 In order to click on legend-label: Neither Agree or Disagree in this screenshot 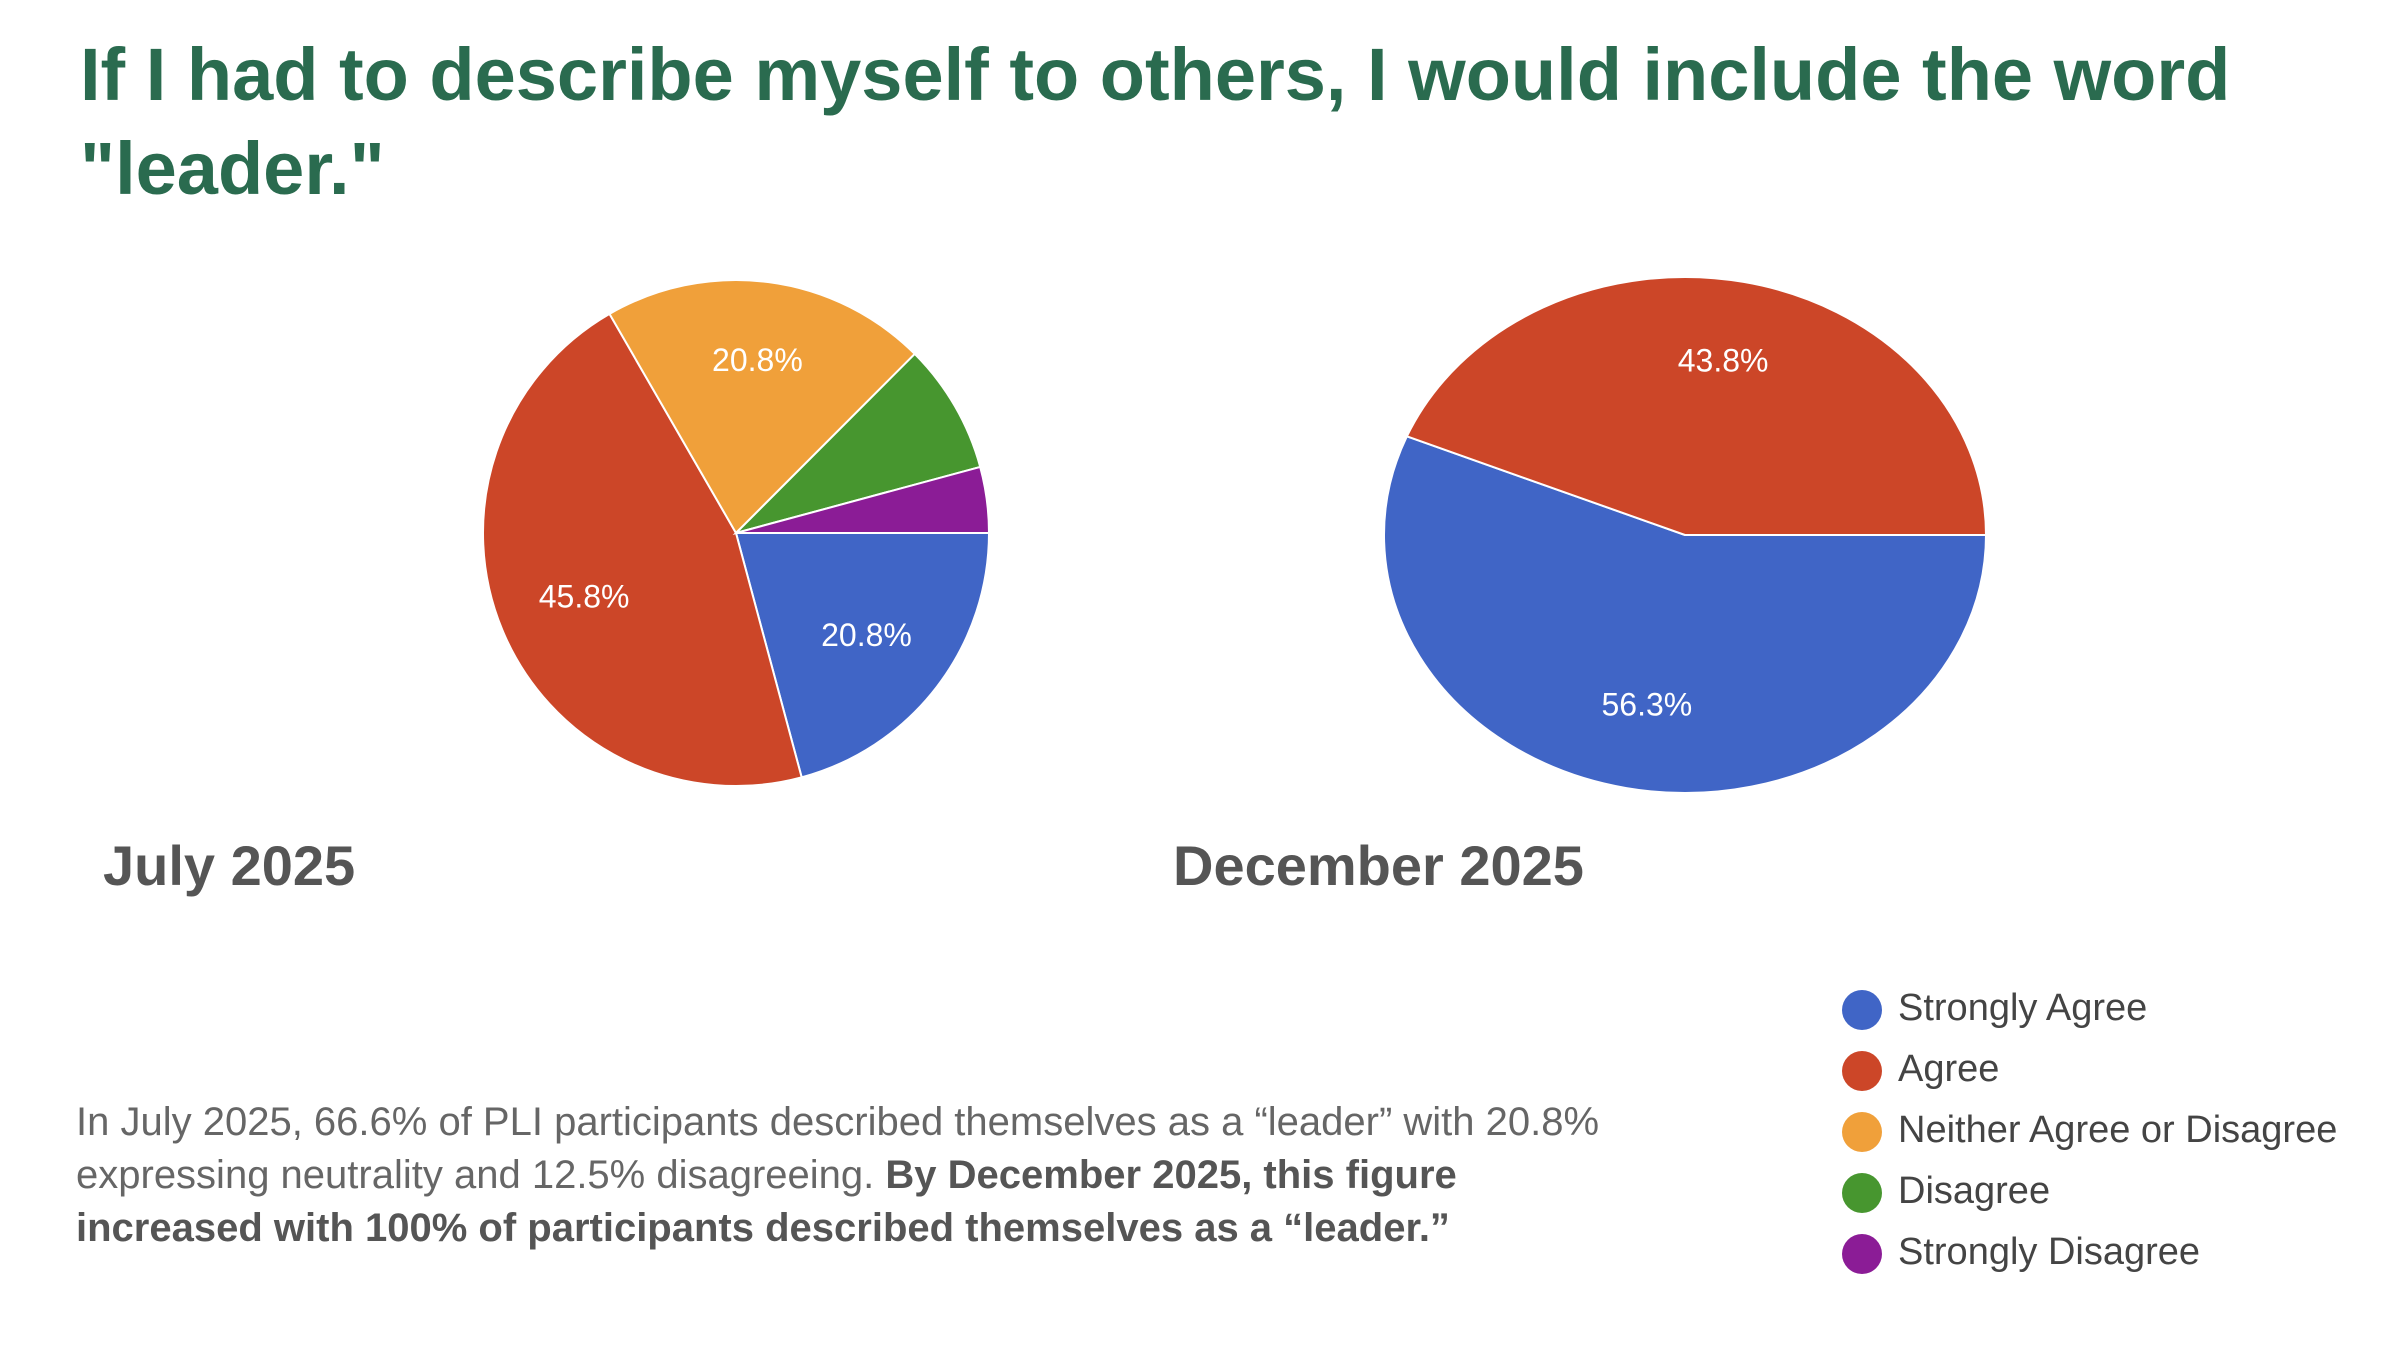, I will do `click(2117, 1130)`.